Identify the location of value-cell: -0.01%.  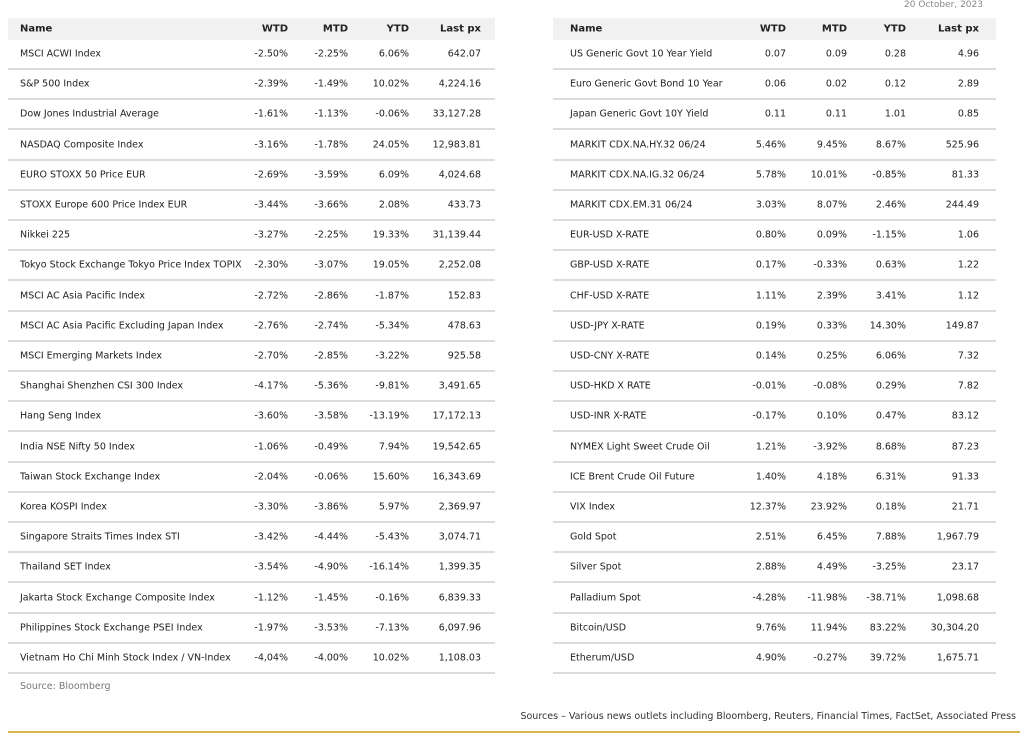
(769, 386).